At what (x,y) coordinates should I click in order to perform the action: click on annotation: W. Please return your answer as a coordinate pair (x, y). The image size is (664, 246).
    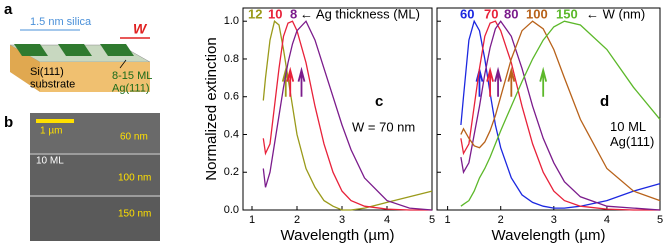
    Looking at the image, I should click on (140, 29).